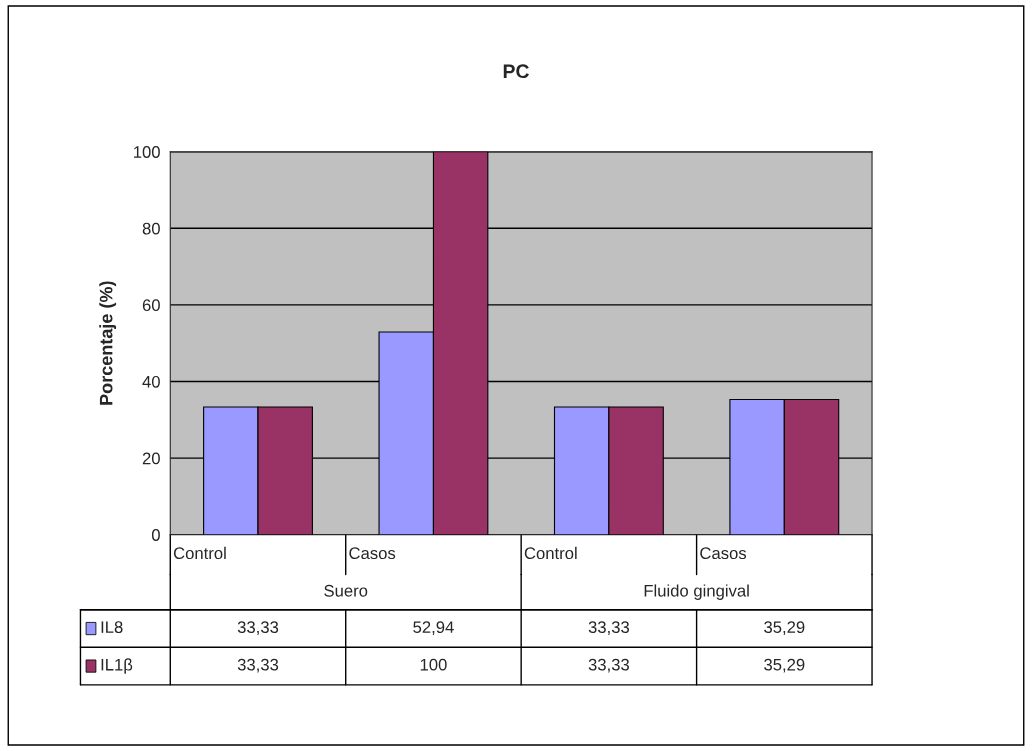 This screenshot has width=1032, height=751. Describe the element at coordinates (433, 664) in the screenshot. I see `data-label: 100` at that location.